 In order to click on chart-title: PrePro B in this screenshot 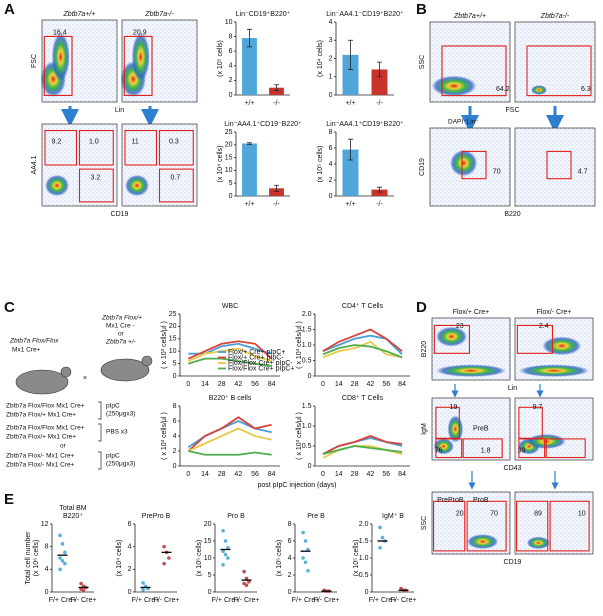, I will do `click(156, 516)`.